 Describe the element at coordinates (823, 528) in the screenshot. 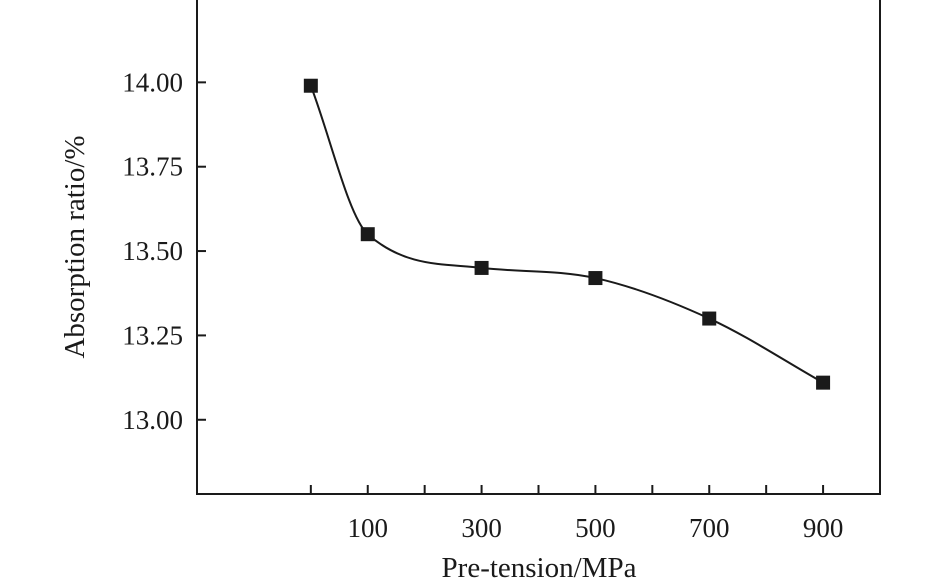

I see `x-tick-label-4: 900` at that location.